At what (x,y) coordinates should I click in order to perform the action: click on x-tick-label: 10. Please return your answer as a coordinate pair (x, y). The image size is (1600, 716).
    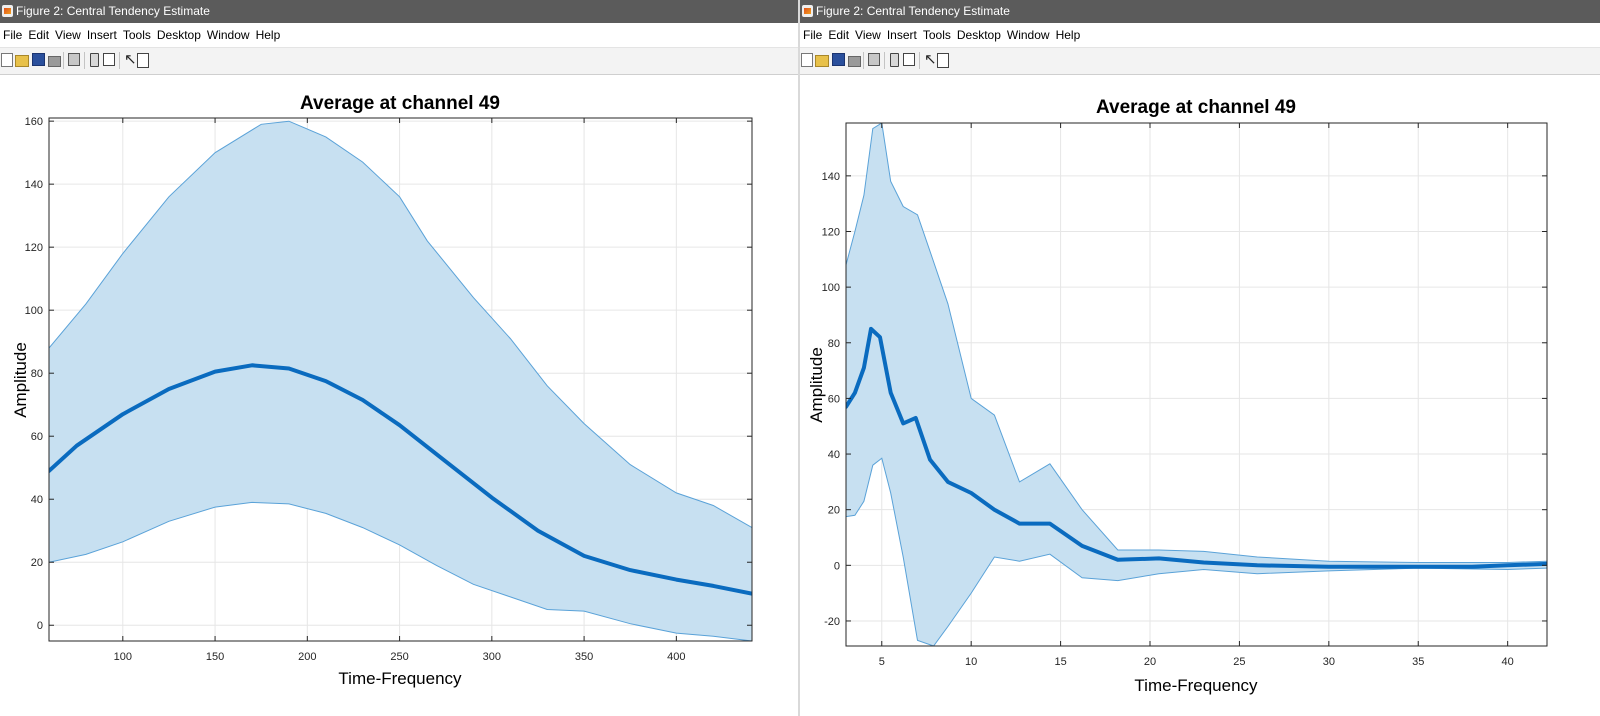
    Looking at the image, I should click on (971, 662).